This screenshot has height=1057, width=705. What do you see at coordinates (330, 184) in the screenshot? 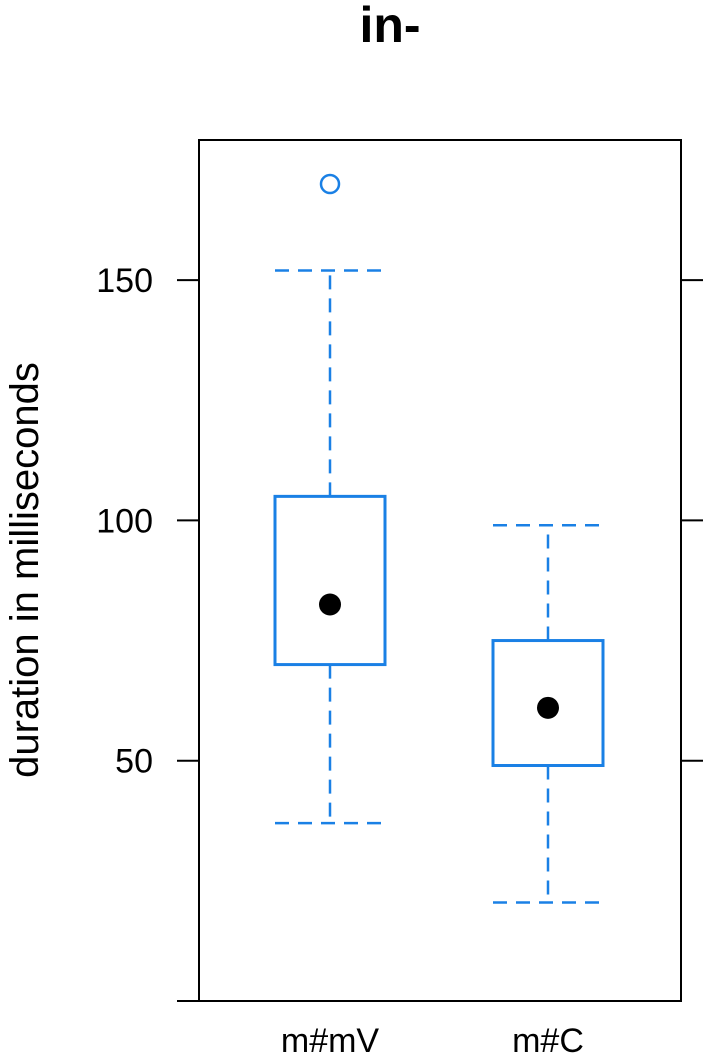
I see `outlier-point` at bounding box center [330, 184].